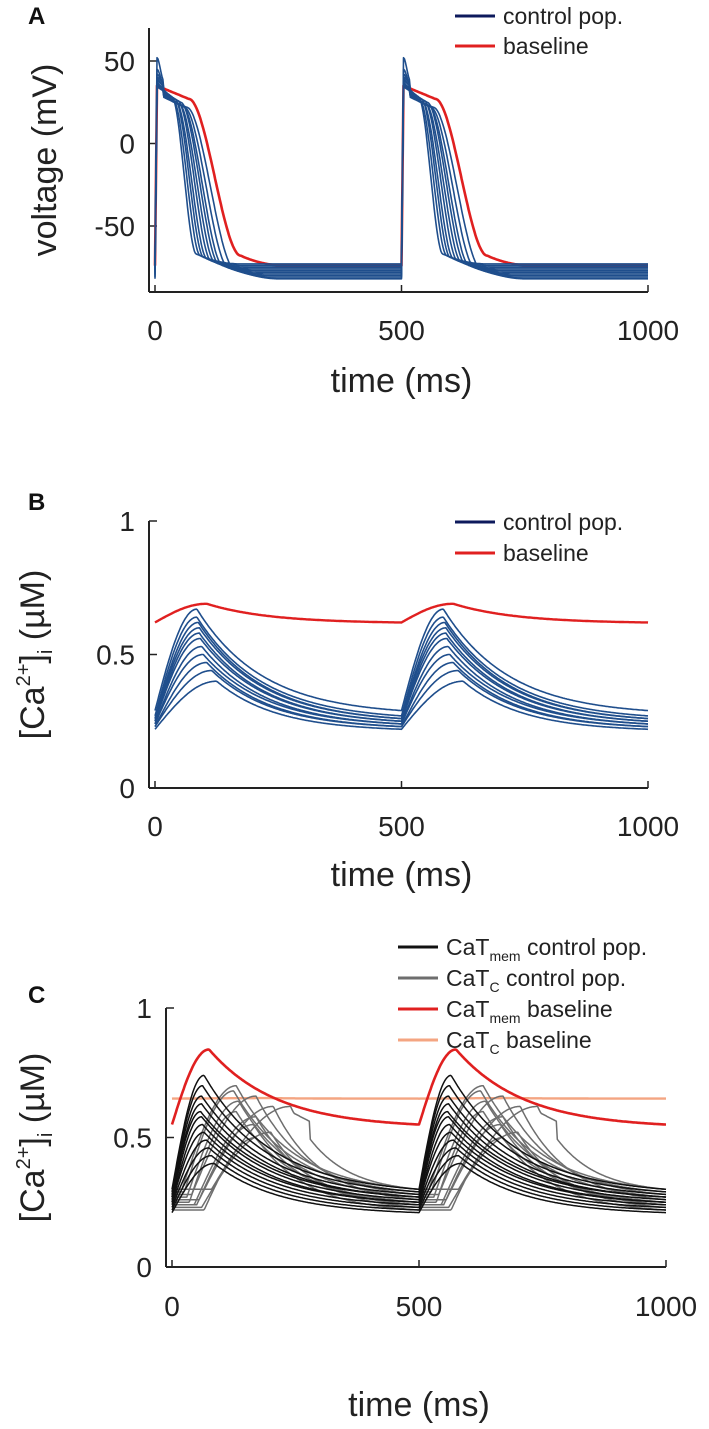 The image size is (709, 1429). Describe the element at coordinates (45, 160) in the screenshot. I see `y-axis-title: voltage (mV)` at that location.